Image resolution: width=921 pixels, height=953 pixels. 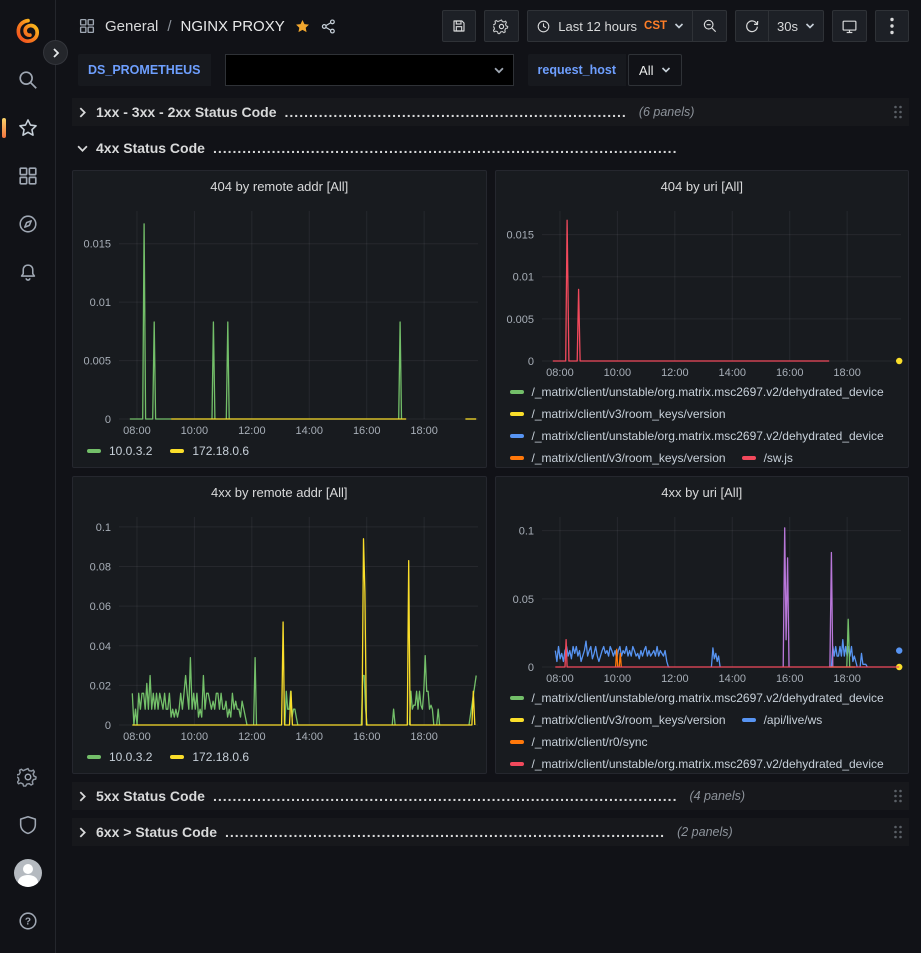 I want to click on gear-icon, so click(x=501, y=26).